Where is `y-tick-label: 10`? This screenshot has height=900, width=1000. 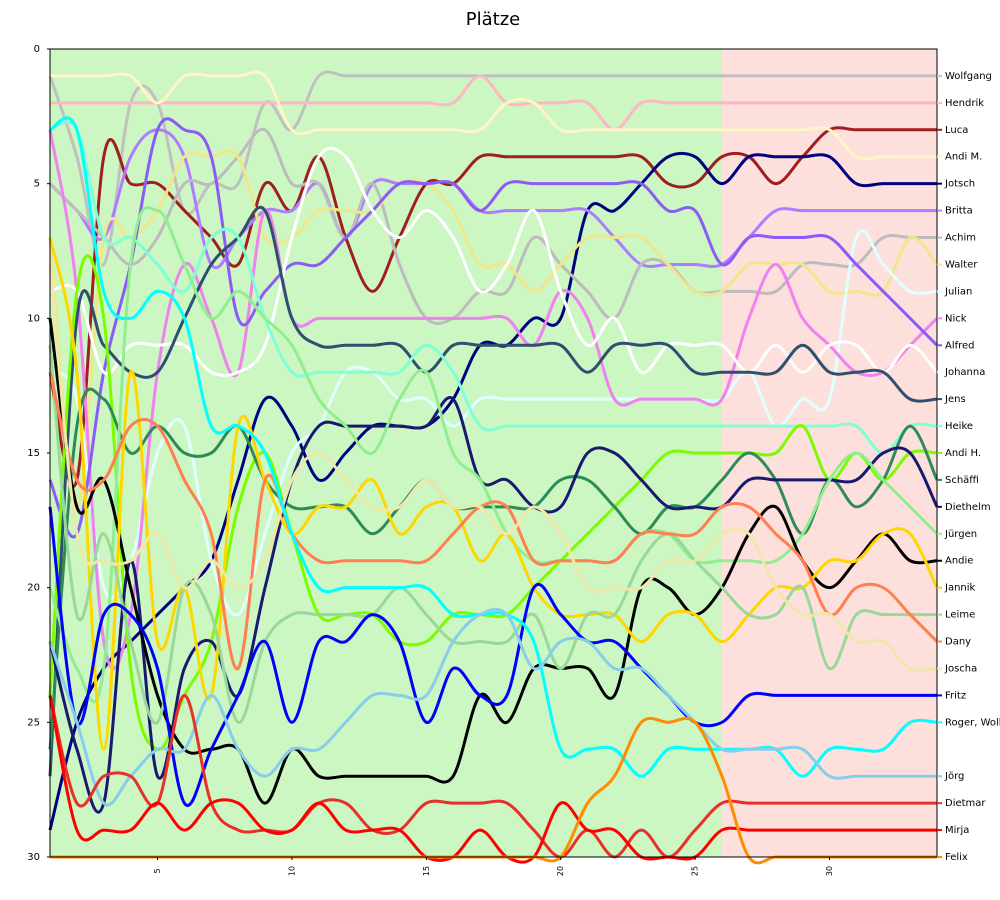 y-tick-label: 10 is located at coordinates (33, 318).